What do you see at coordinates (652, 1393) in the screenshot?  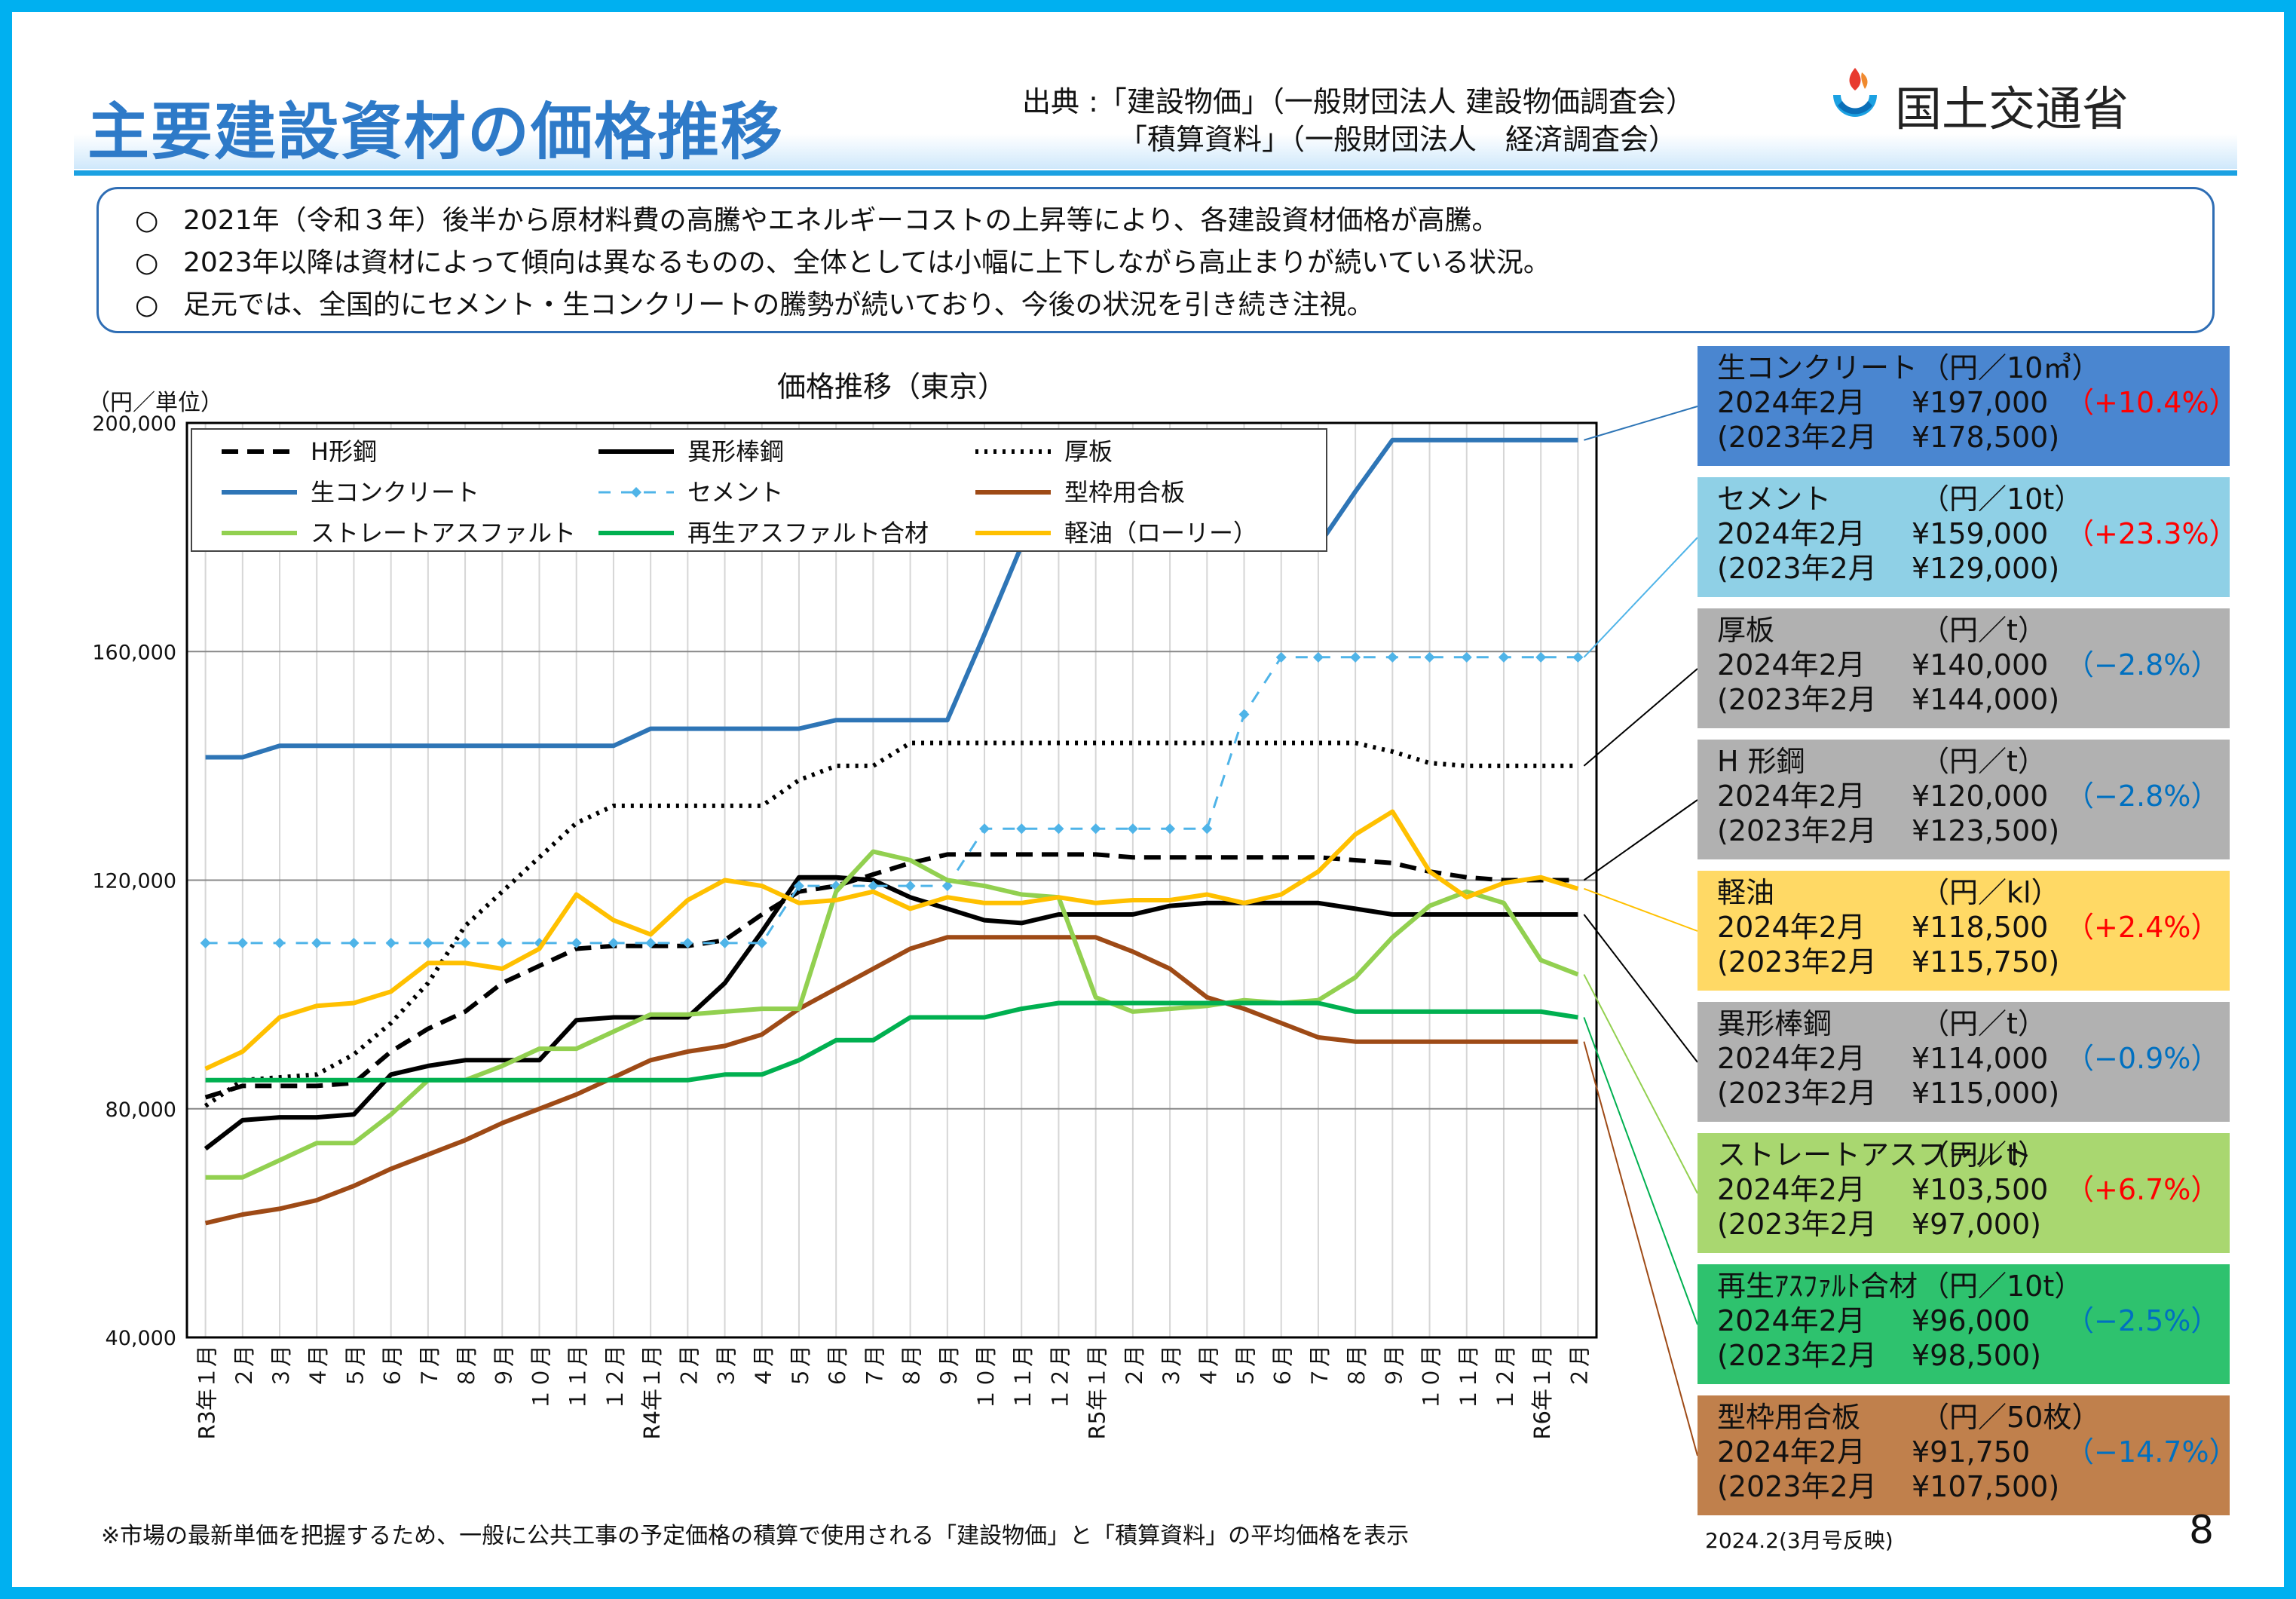 I see `x-tick-label: R4年１月` at bounding box center [652, 1393].